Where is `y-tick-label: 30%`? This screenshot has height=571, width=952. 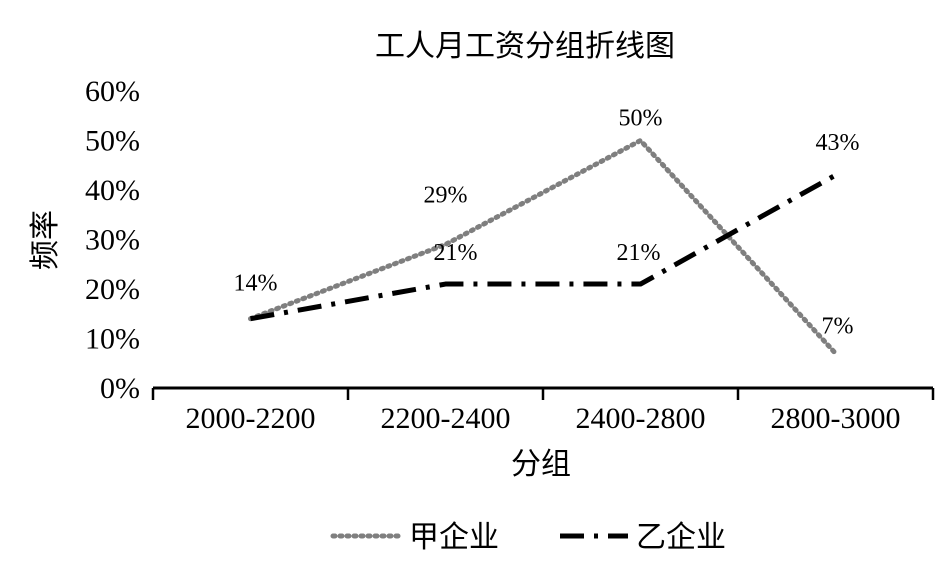
y-tick-label: 30% is located at coordinates (112, 240).